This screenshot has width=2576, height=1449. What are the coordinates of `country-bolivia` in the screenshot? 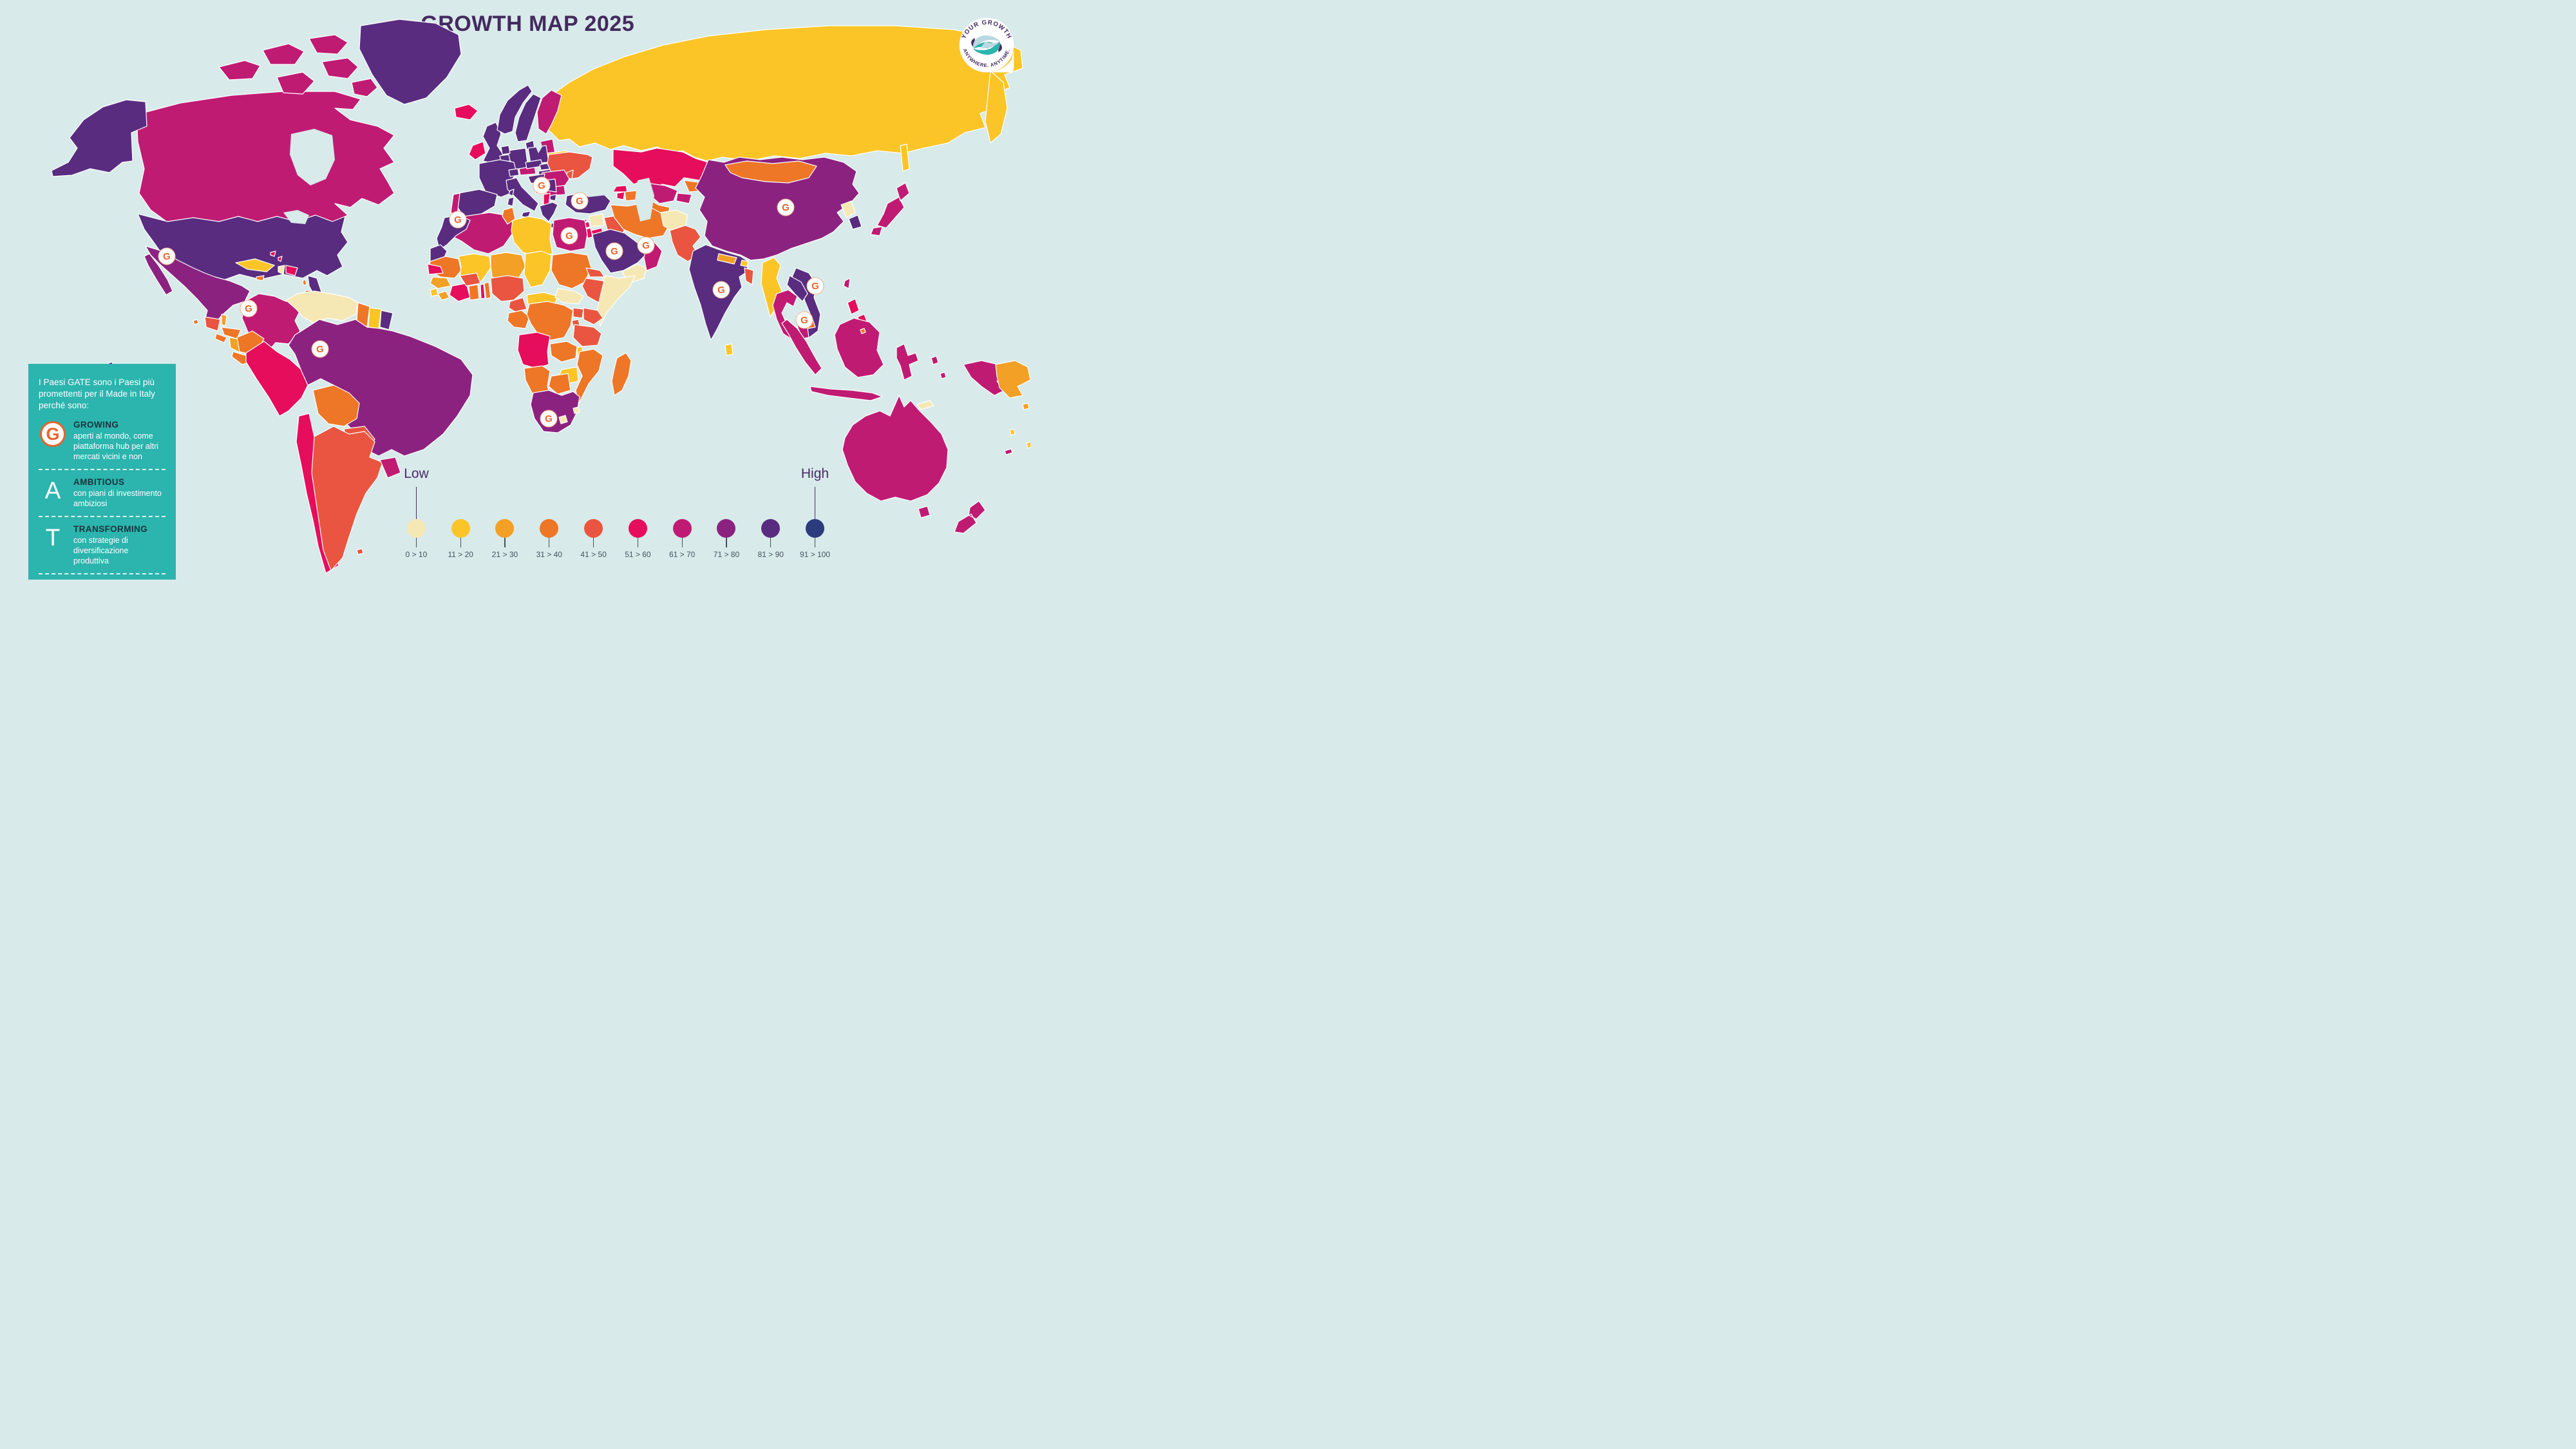 It's located at (336, 405).